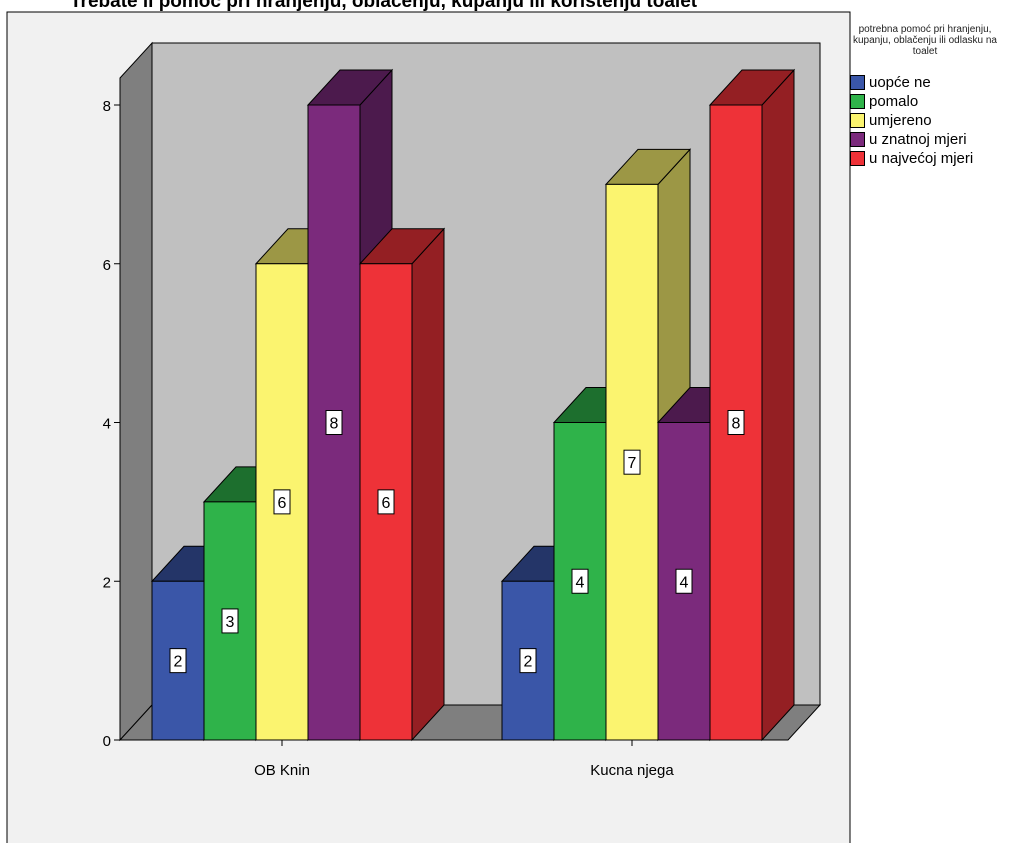 The image size is (1013, 843). What do you see at coordinates (900, 82) in the screenshot?
I see `legend-label: uopće ne` at bounding box center [900, 82].